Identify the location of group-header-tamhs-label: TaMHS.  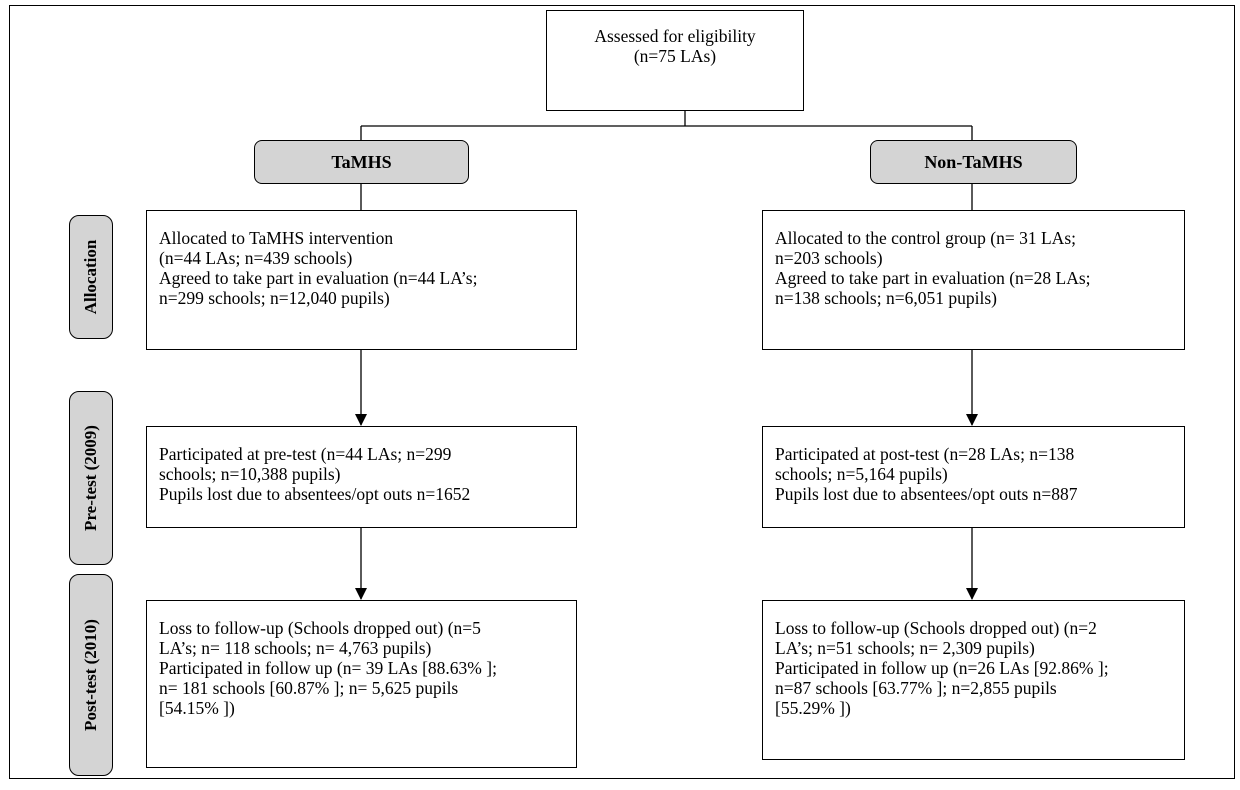
(361, 161).